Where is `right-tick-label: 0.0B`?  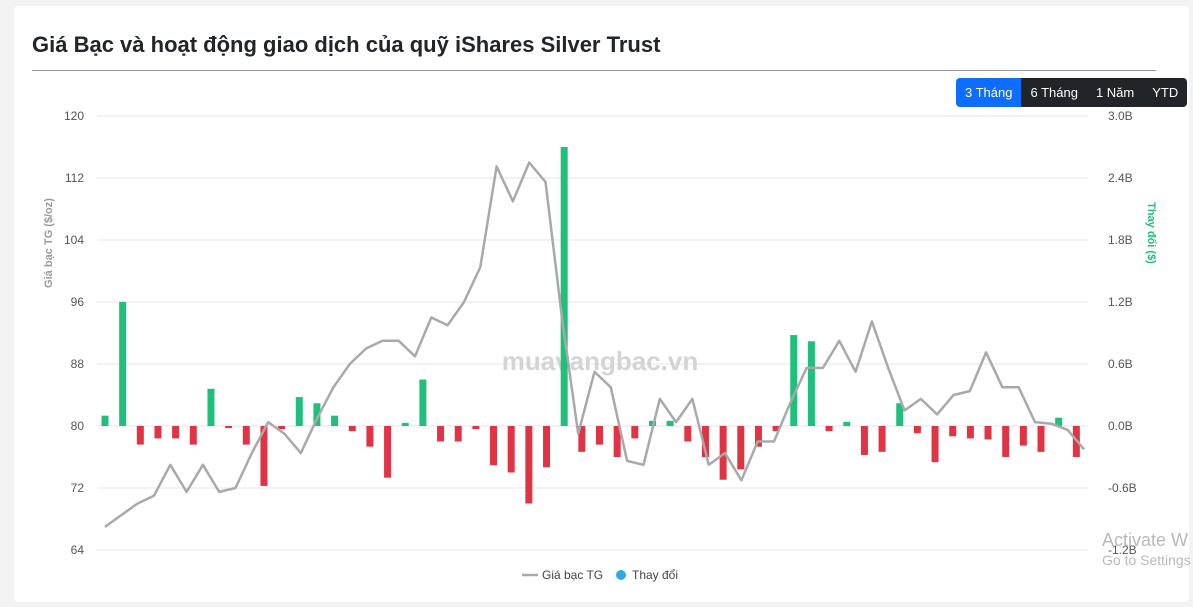
right-tick-label: 0.0B is located at coordinates (1120, 426).